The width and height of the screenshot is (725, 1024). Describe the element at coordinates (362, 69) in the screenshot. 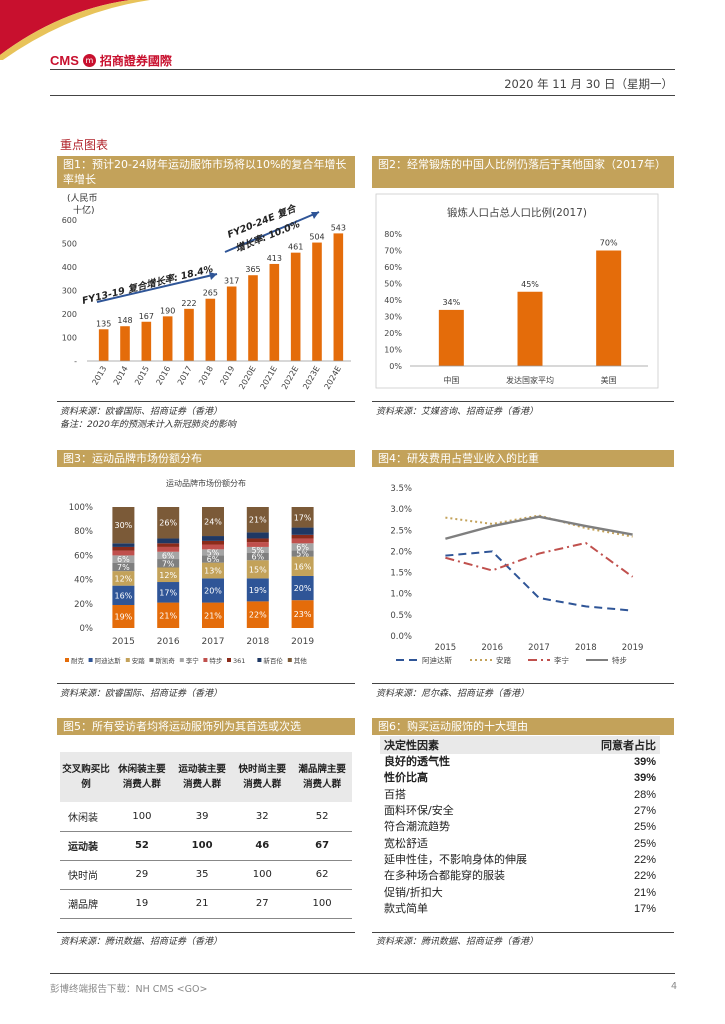

I see `header-rule` at that location.